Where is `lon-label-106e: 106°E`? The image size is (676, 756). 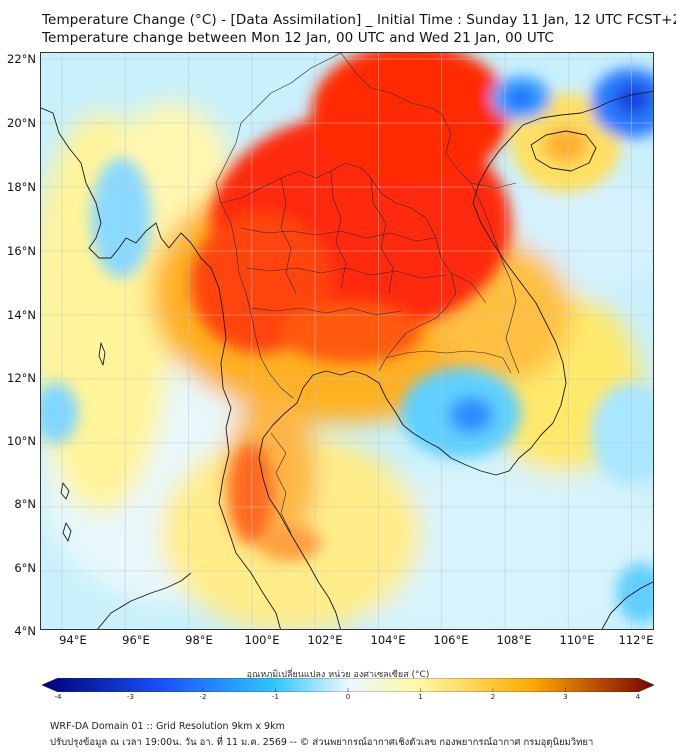
lon-label-106e: 106°E is located at coordinates (451, 640).